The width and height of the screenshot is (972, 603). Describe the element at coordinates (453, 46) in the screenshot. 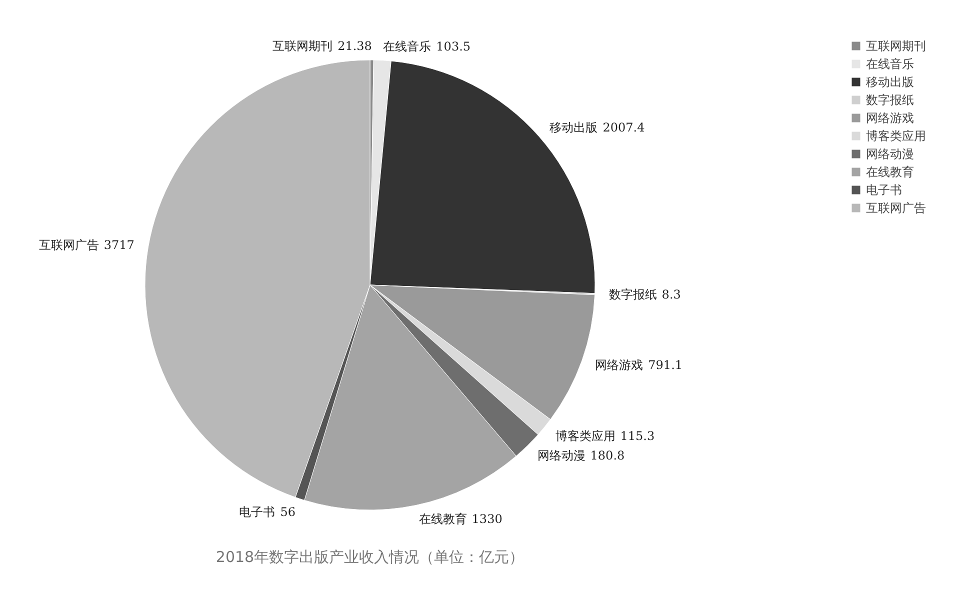

I see `data-label: 103.5` at that location.